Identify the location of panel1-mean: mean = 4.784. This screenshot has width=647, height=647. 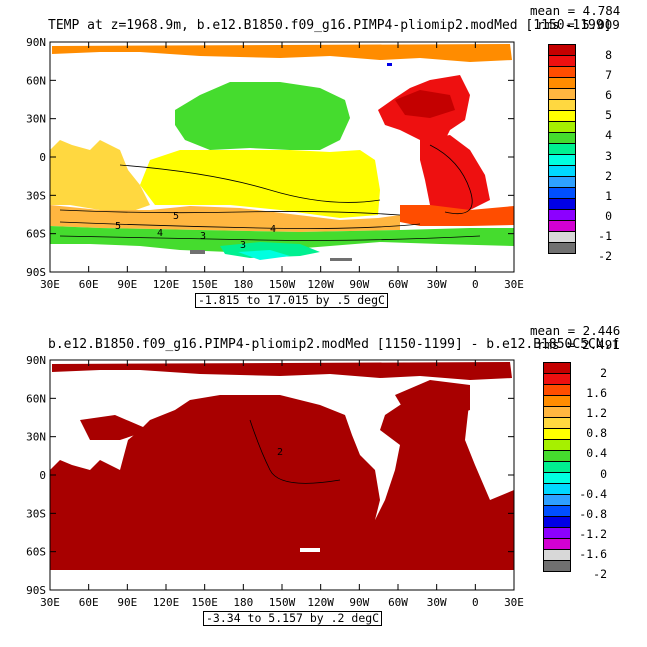
(575, 10).